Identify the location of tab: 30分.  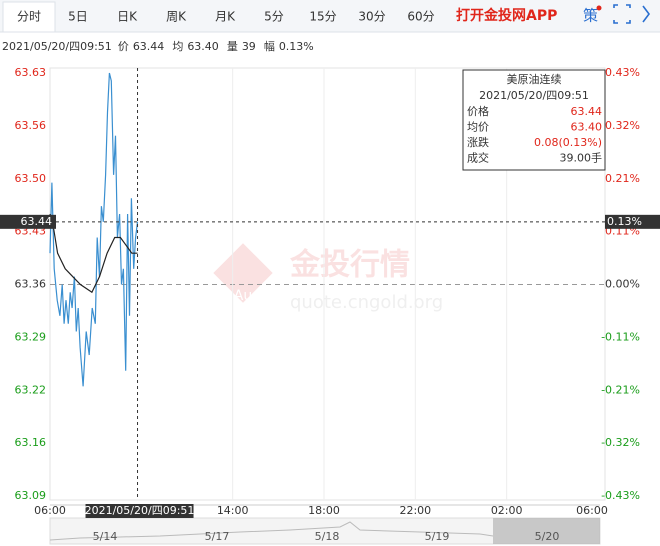
(371, 17).